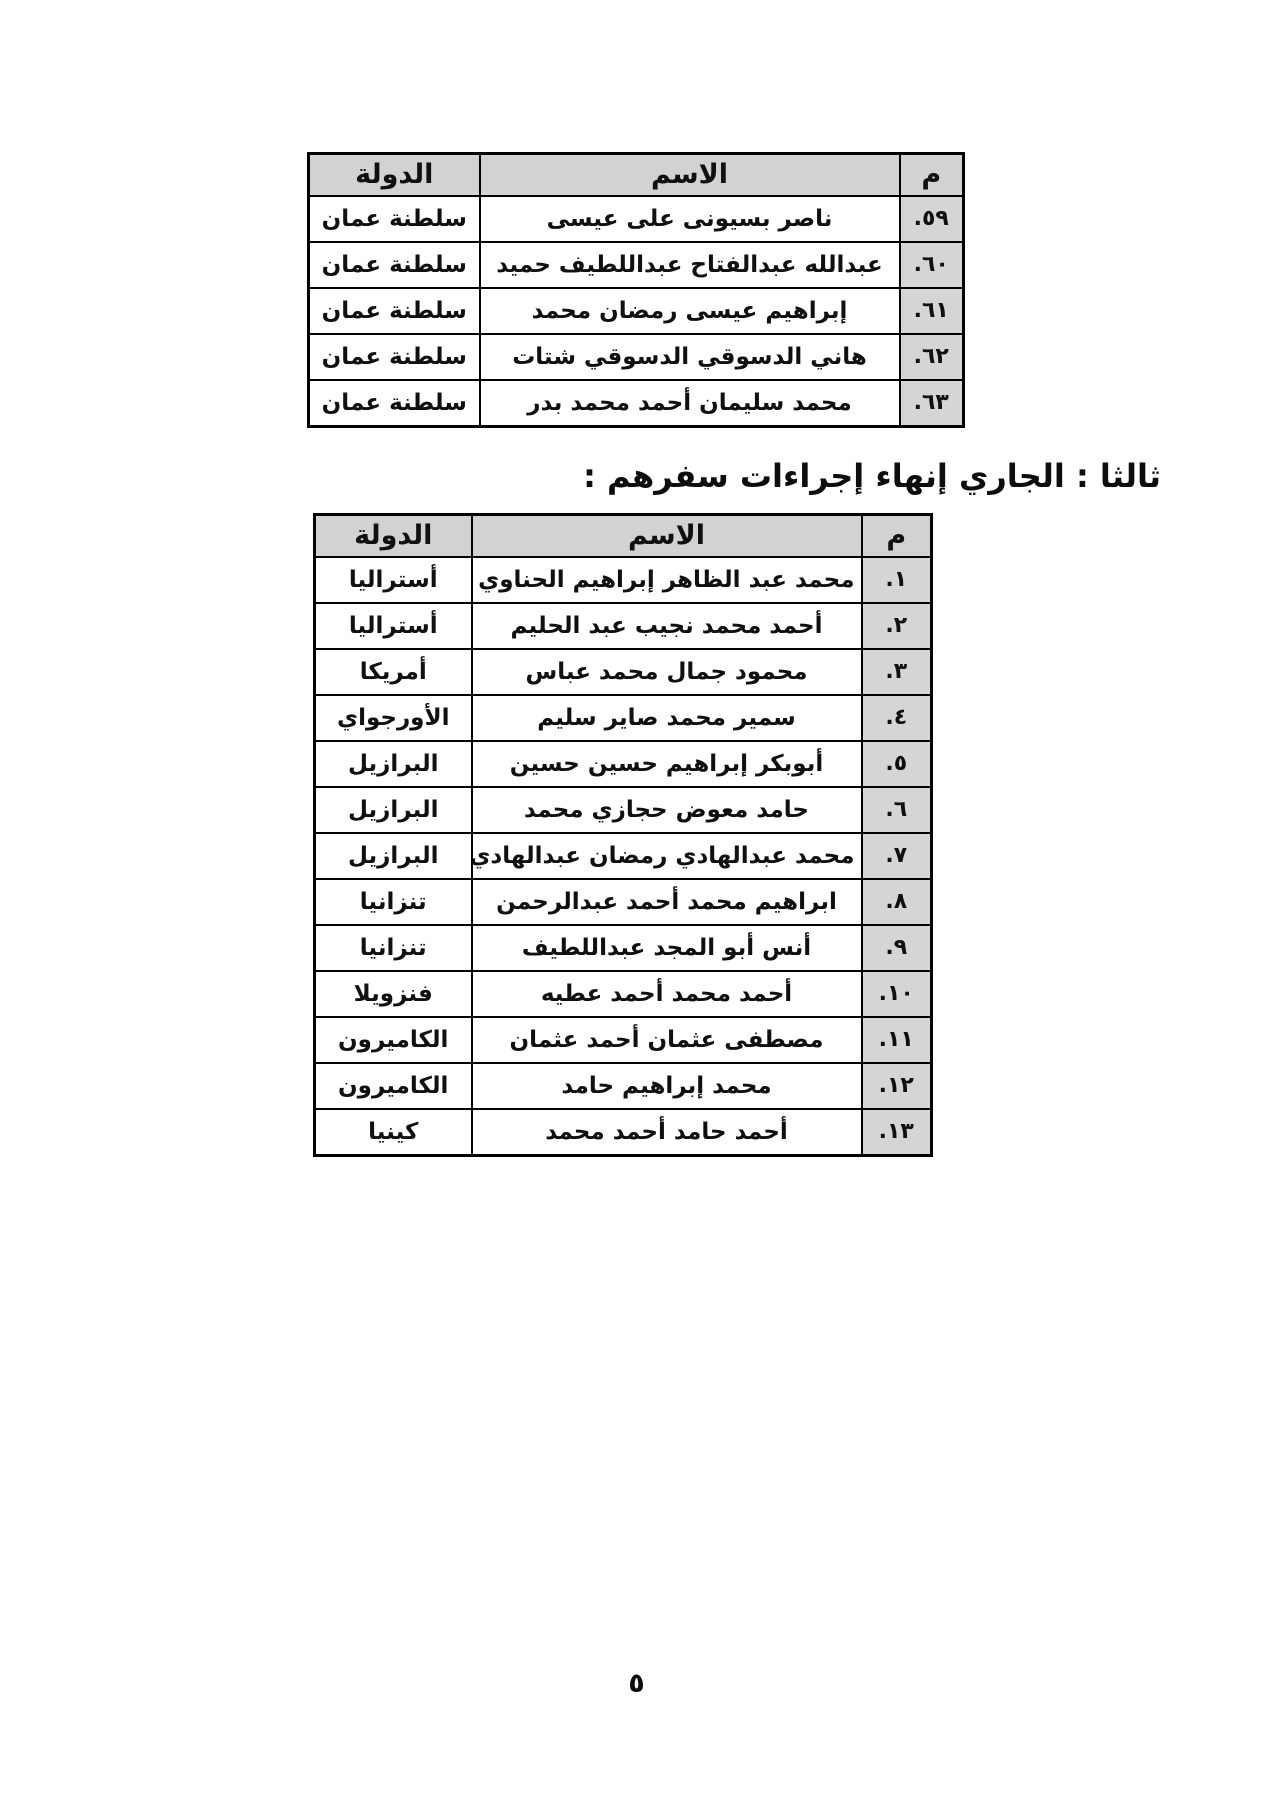 The height and width of the screenshot is (1800, 1273). I want to click on cell-name: سمير محمد صاير سليم, so click(666, 718).